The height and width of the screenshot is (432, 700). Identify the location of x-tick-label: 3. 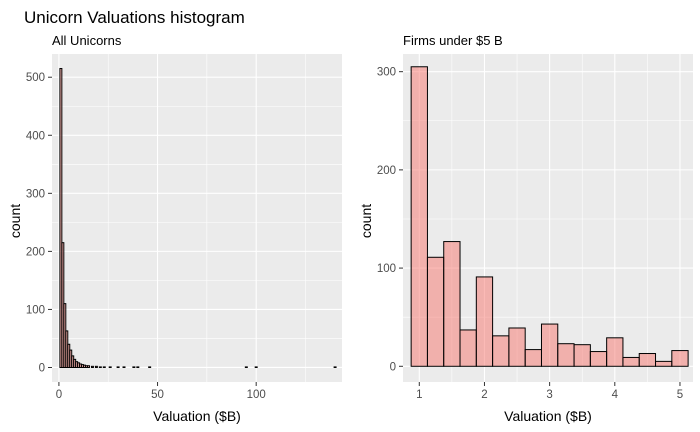
(549, 395).